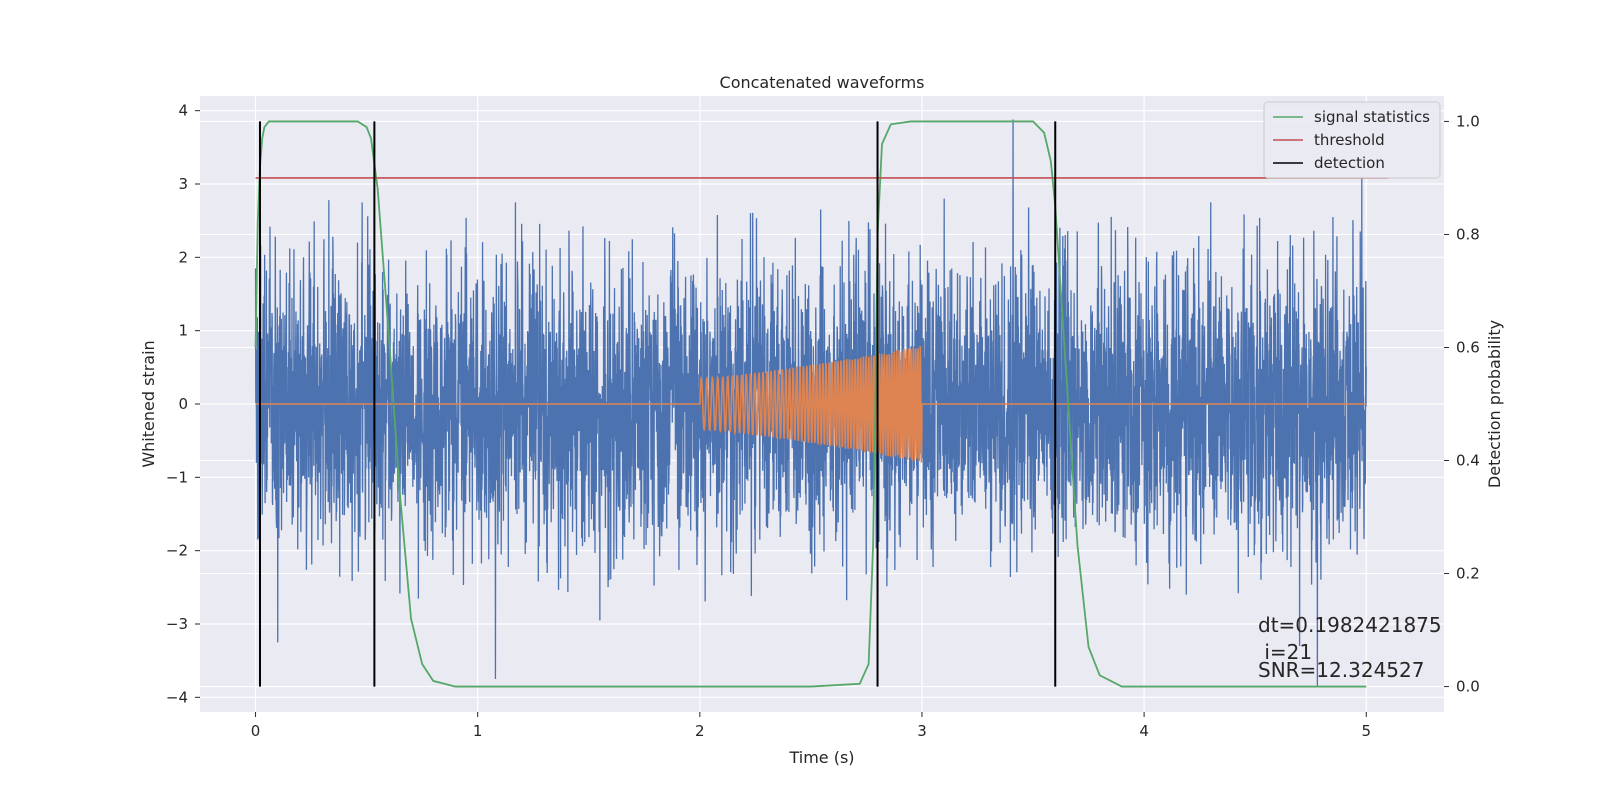 The height and width of the screenshot is (800, 1600). I want to click on annotation-snr: SNR=12.324527, so click(1341, 670).